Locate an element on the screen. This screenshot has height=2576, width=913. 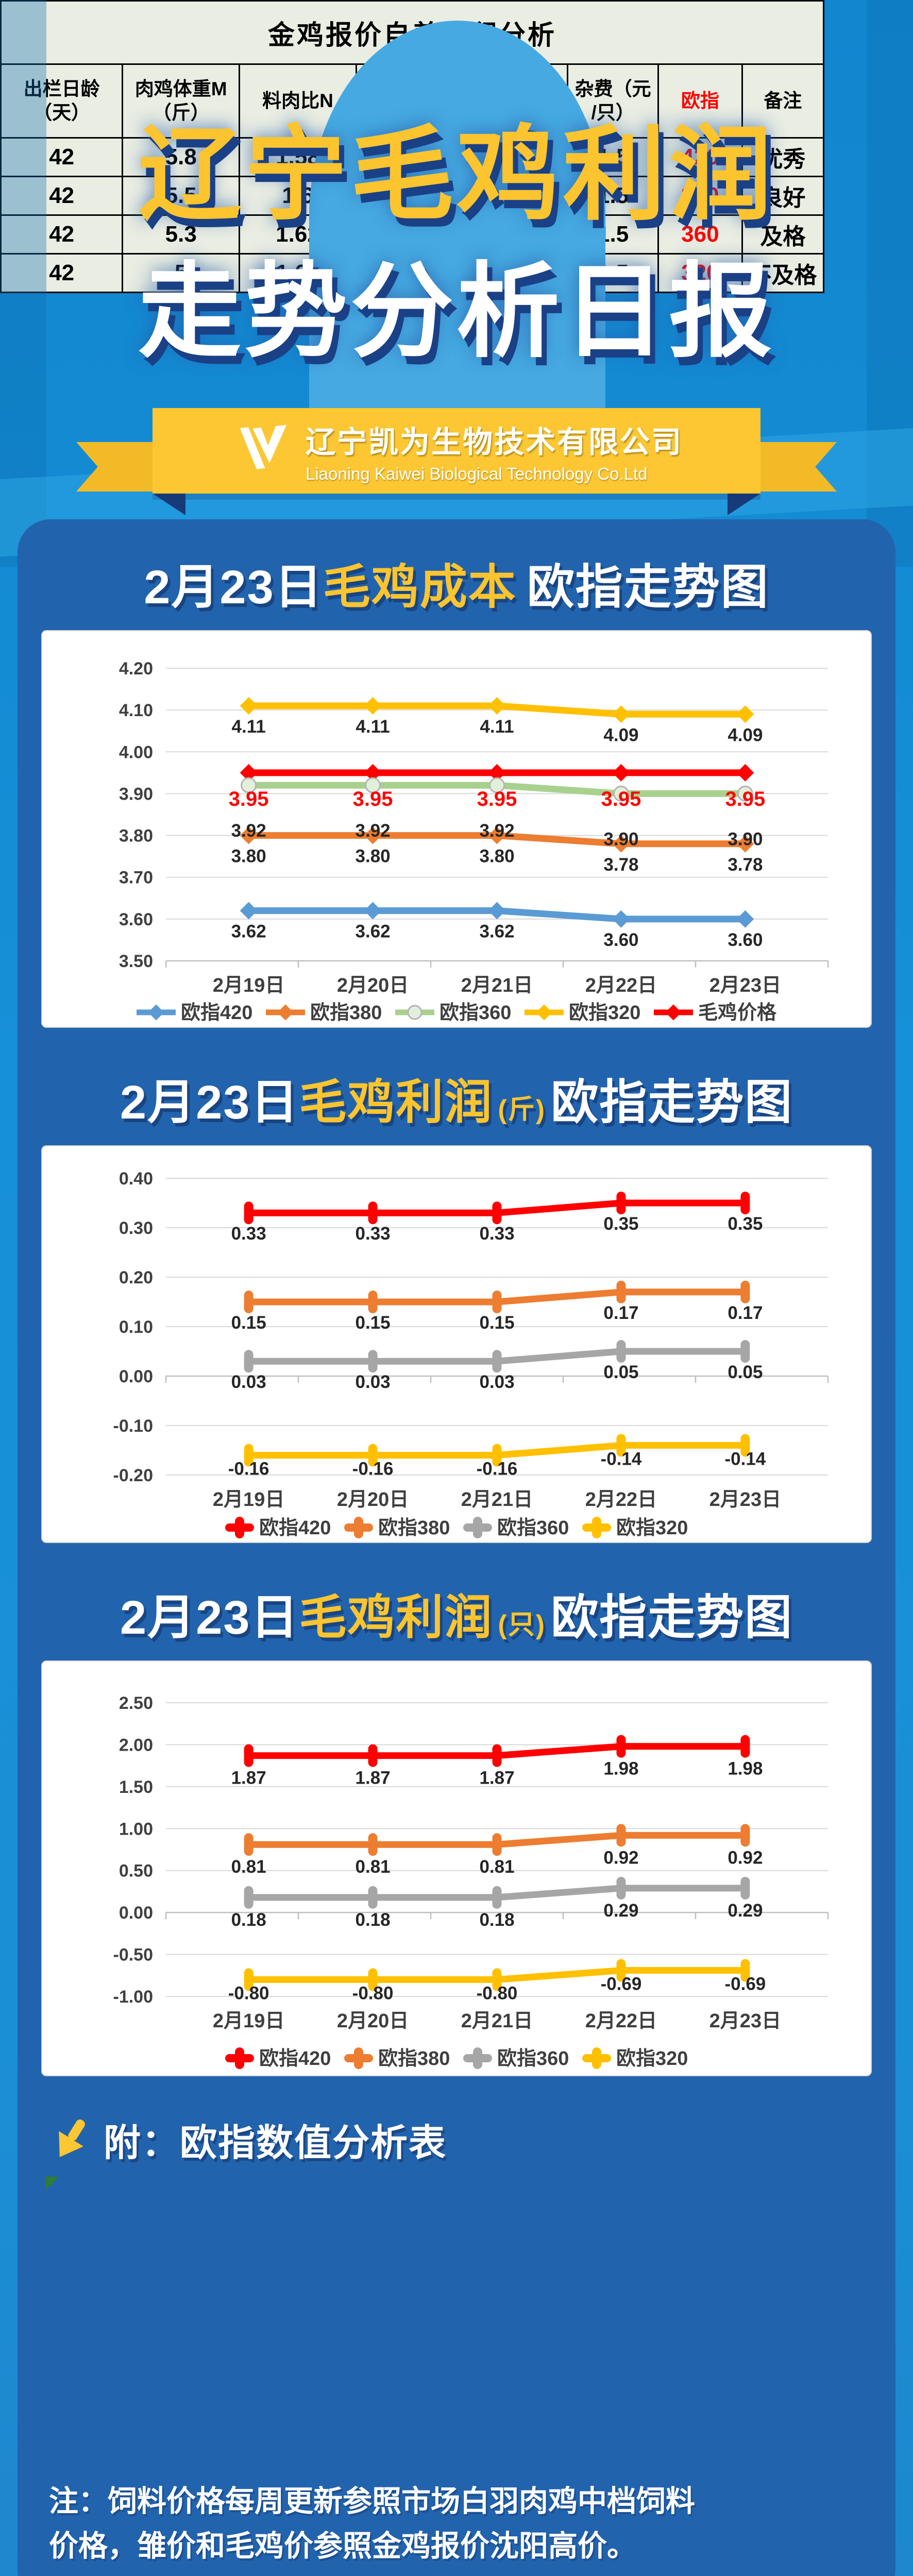
table-cell: 良好 is located at coordinates (783, 196).